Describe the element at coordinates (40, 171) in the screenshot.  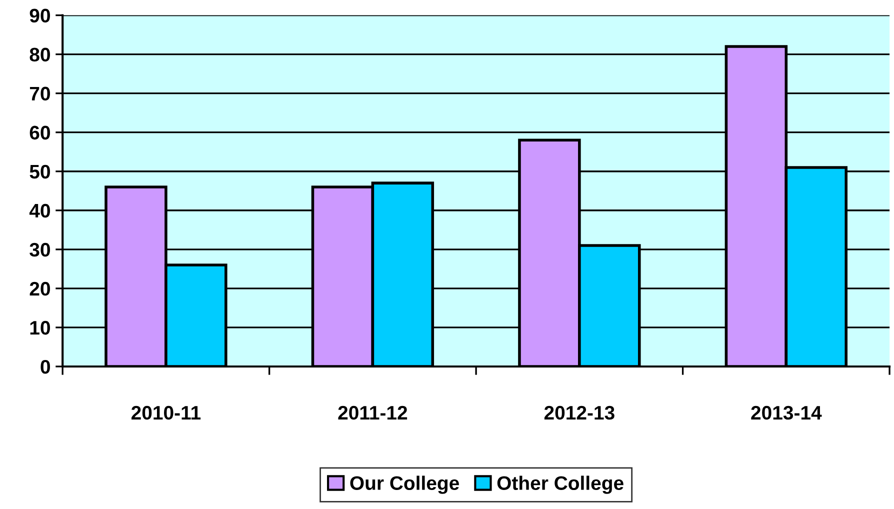
I see `y-tick-label: 50` at that location.